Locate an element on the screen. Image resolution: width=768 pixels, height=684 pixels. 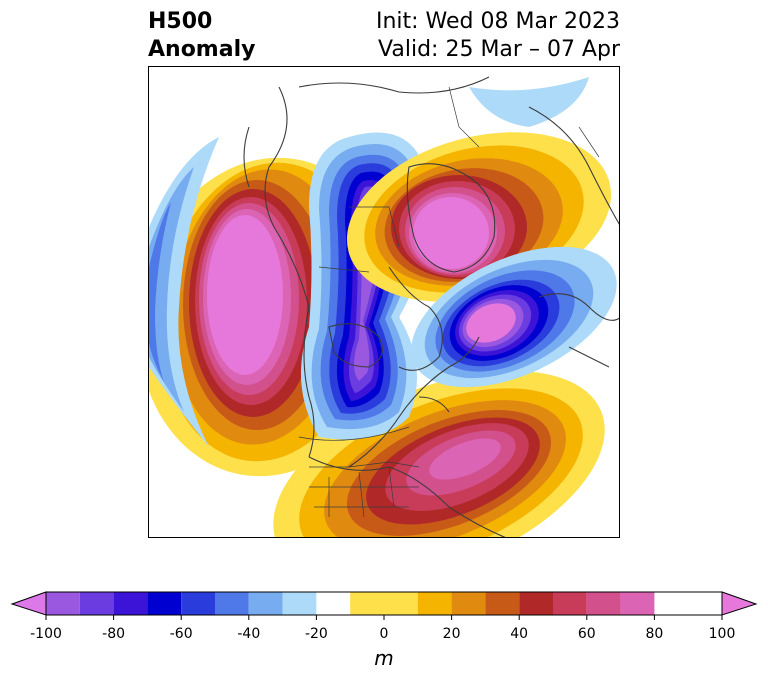
colorbar-tick-label: 60 is located at coordinates (586, 634).